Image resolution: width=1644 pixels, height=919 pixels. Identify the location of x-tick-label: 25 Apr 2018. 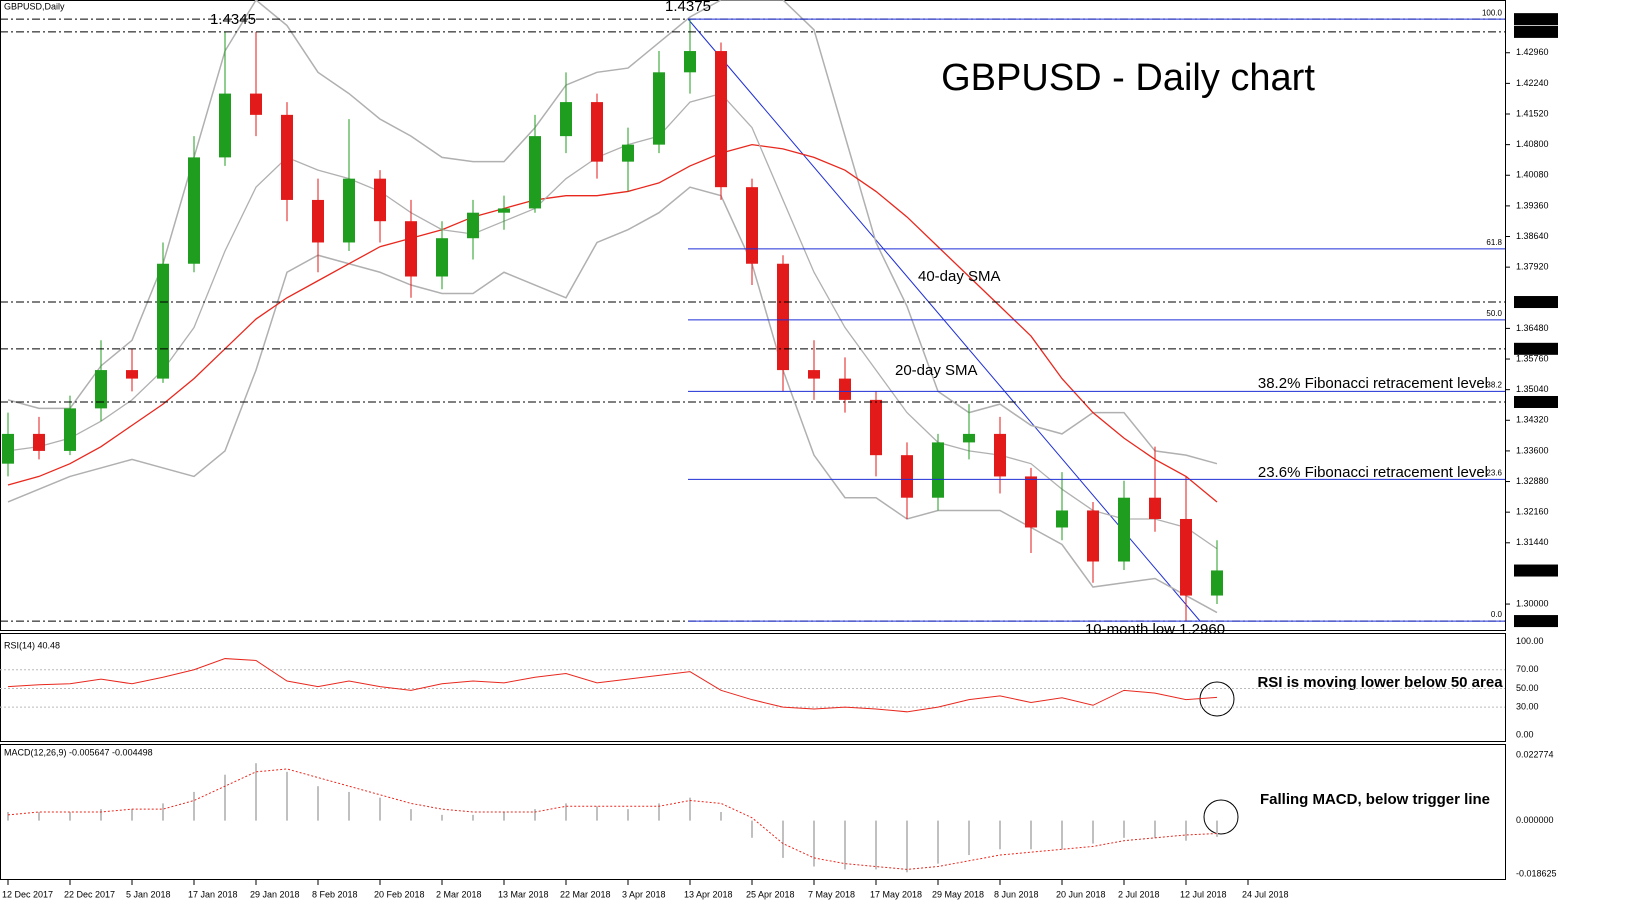
(770, 894).